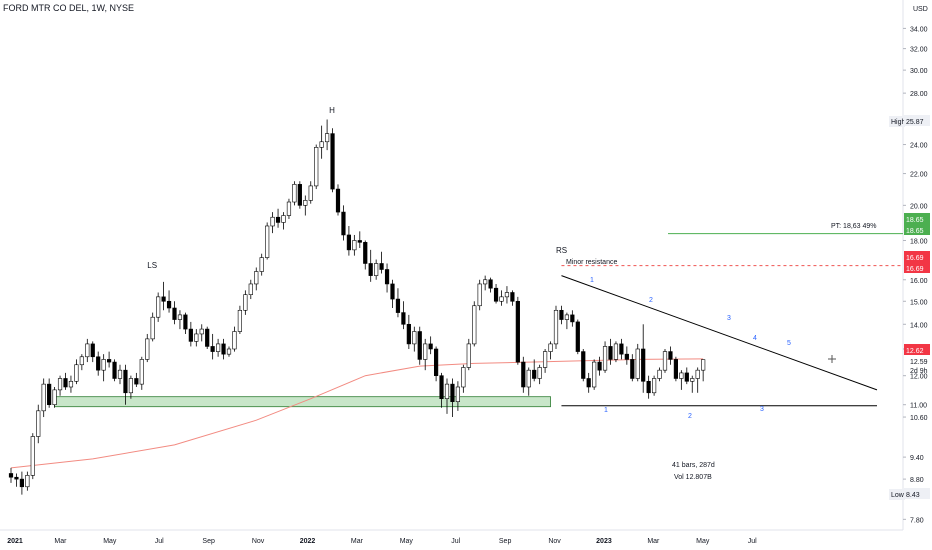 The width and height of the screenshot is (932, 550). What do you see at coordinates (554, 541) in the screenshot?
I see `time-tick-label: Nov` at bounding box center [554, 541].